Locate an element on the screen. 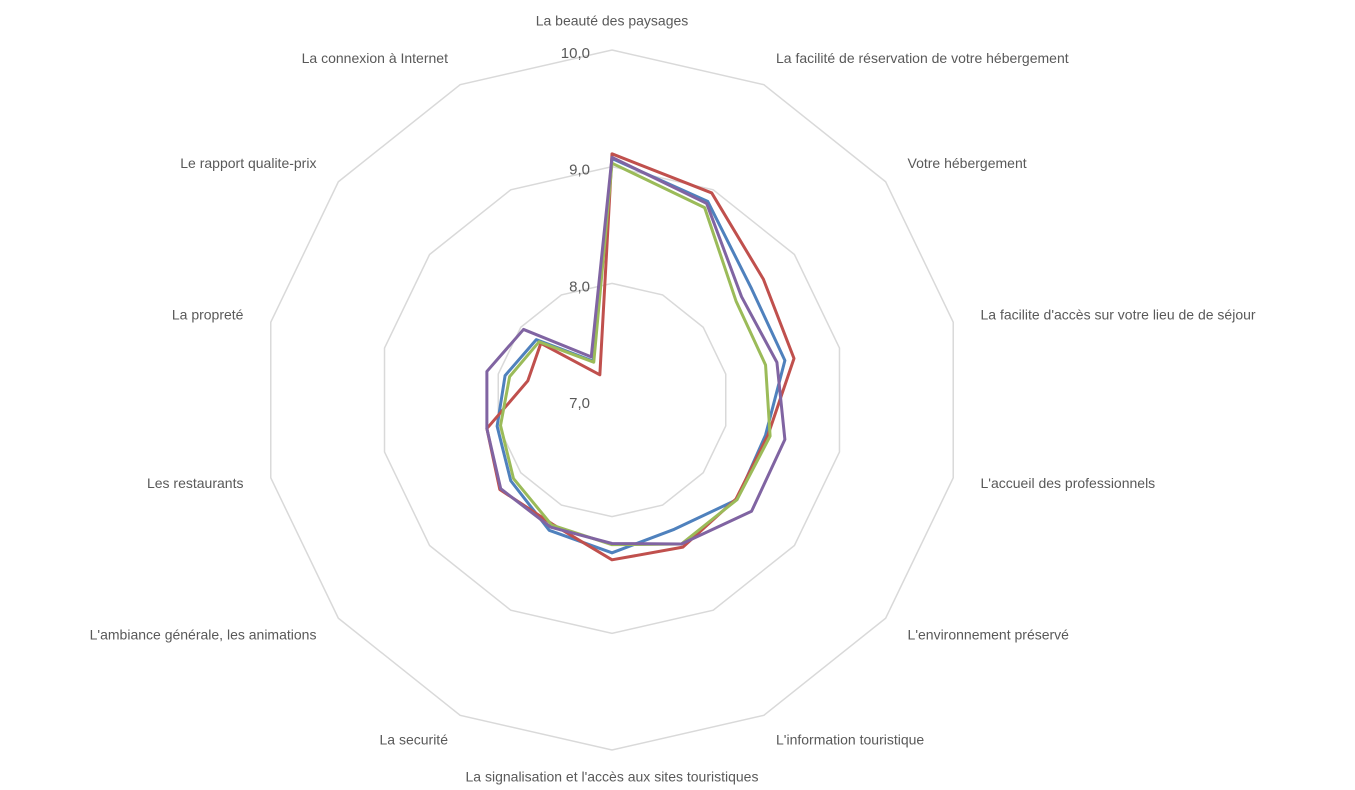 The width and height of the screenshot is (1355, 790). category-label: L'information touristique is located at coordinates (850, 739).